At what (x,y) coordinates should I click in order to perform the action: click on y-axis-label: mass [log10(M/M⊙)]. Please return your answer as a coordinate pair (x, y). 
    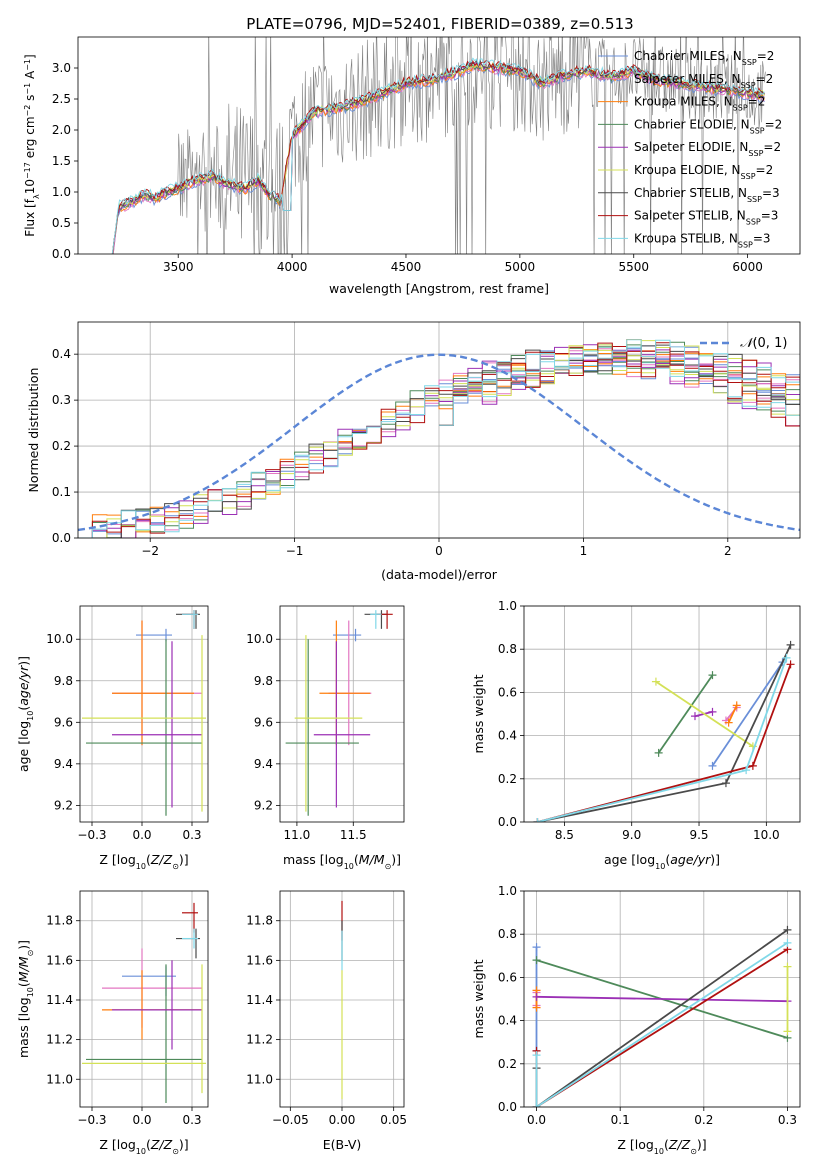
    Looking at the image, I should click on (25, 999).